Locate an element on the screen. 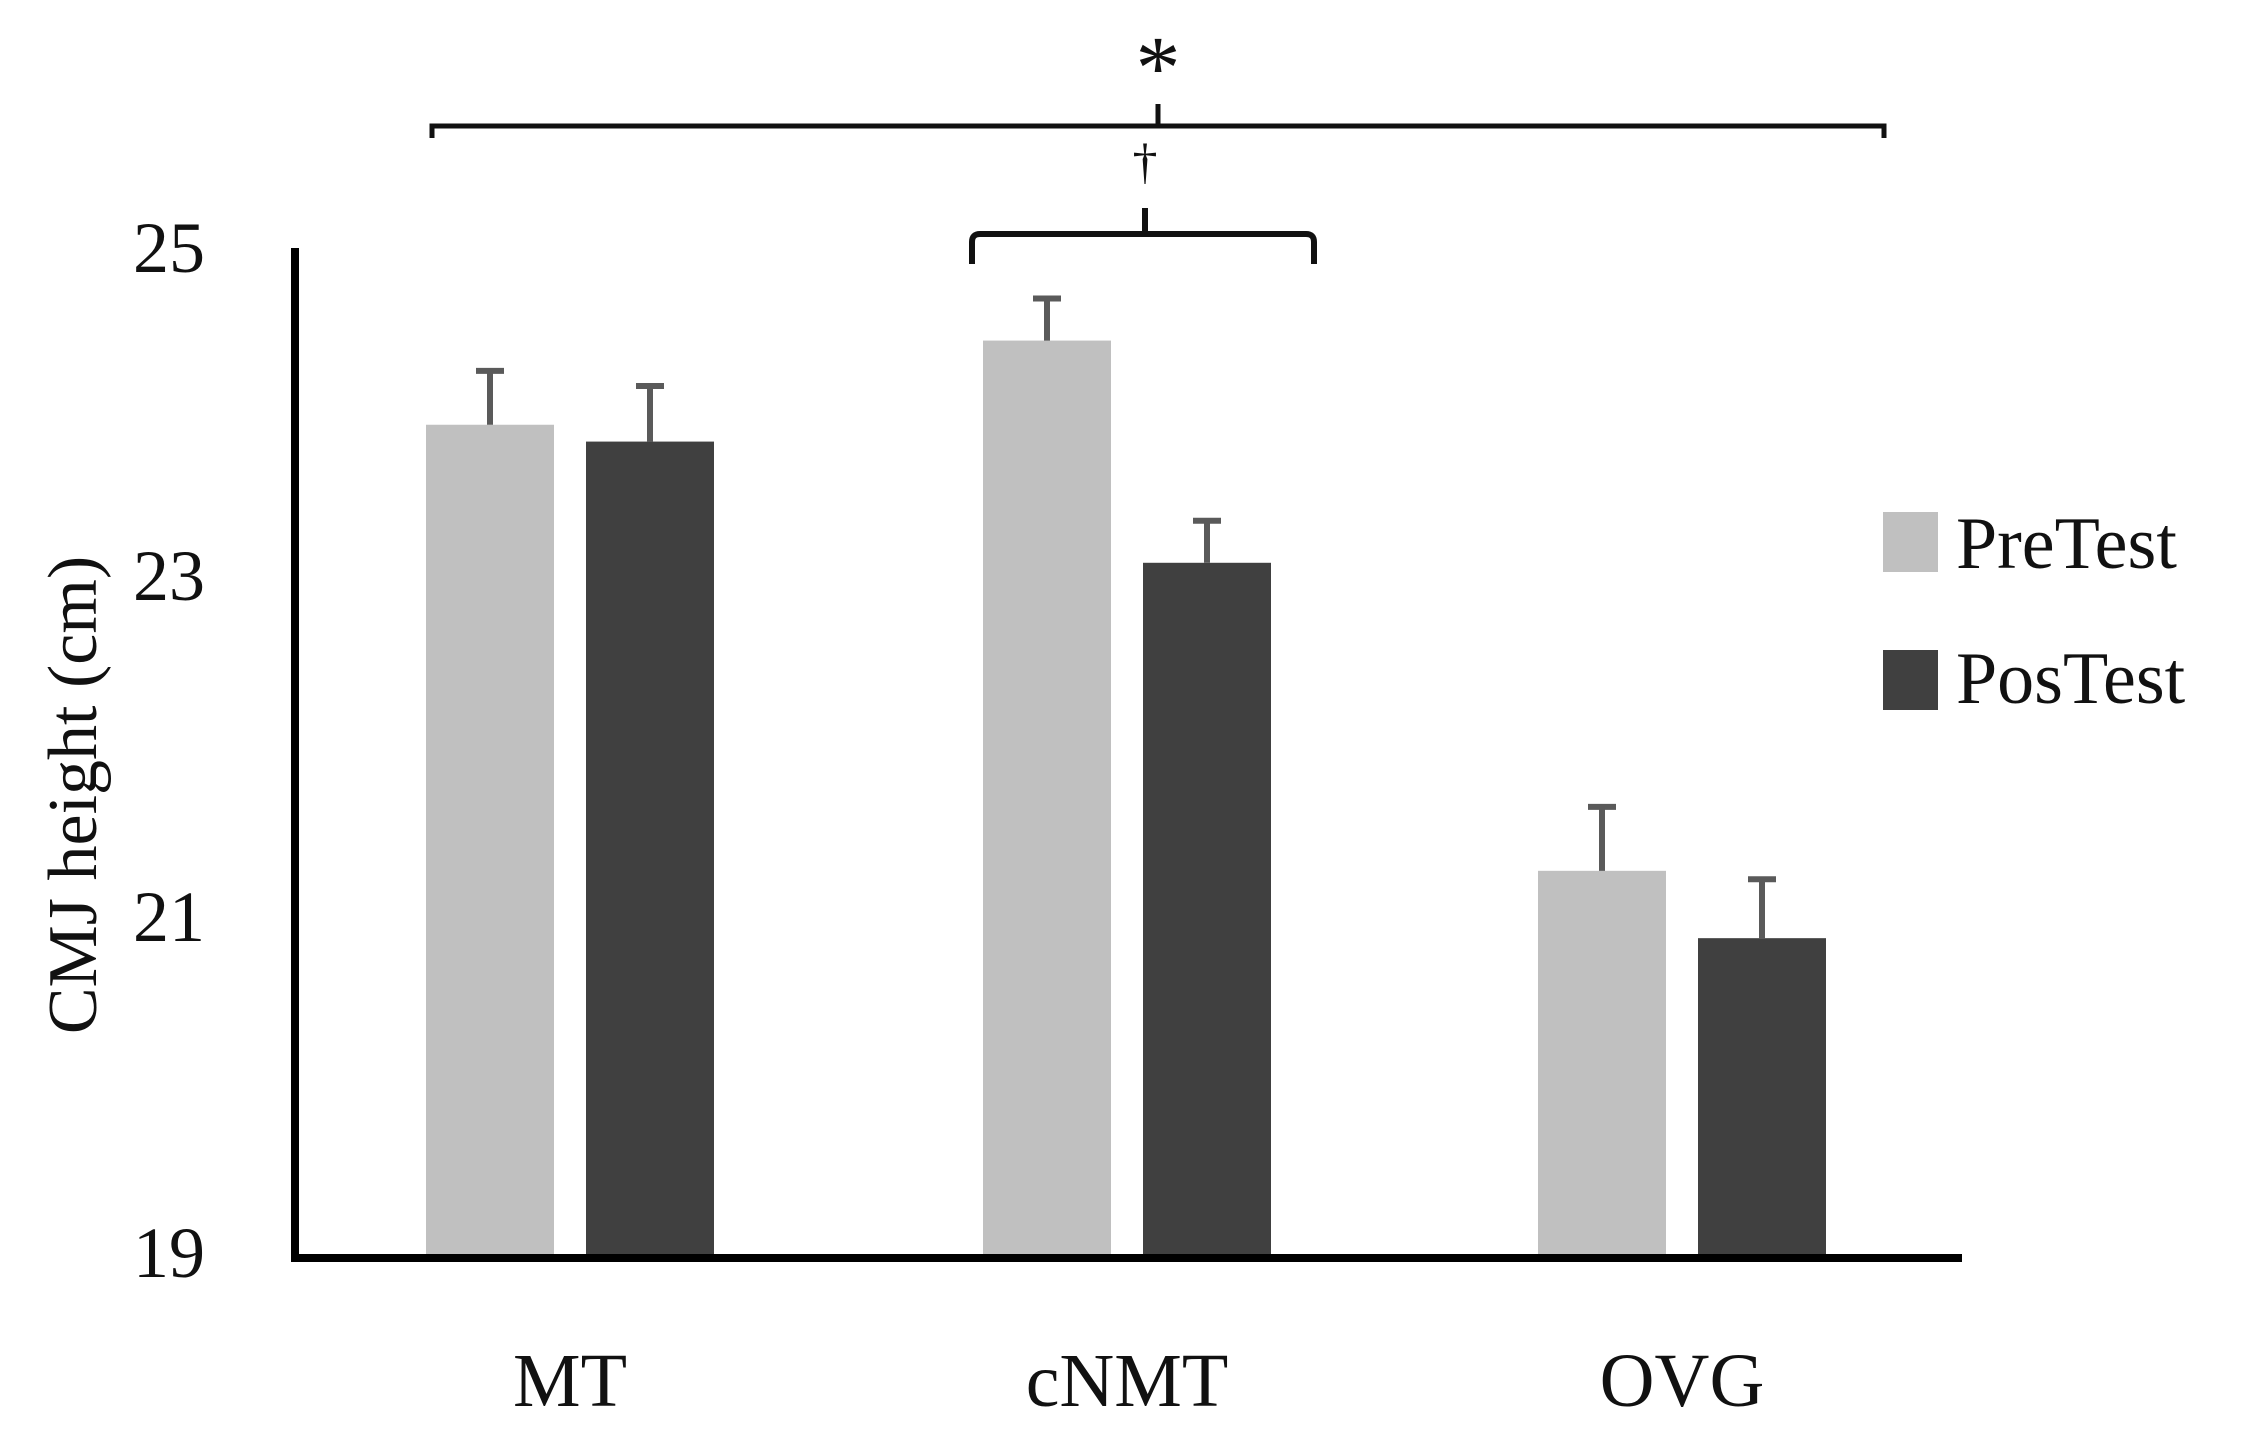 The height and width of the screenshot is (1432, 2261). x-category-label-cnmt: cNMT is located at coordinates (1127, 1381).